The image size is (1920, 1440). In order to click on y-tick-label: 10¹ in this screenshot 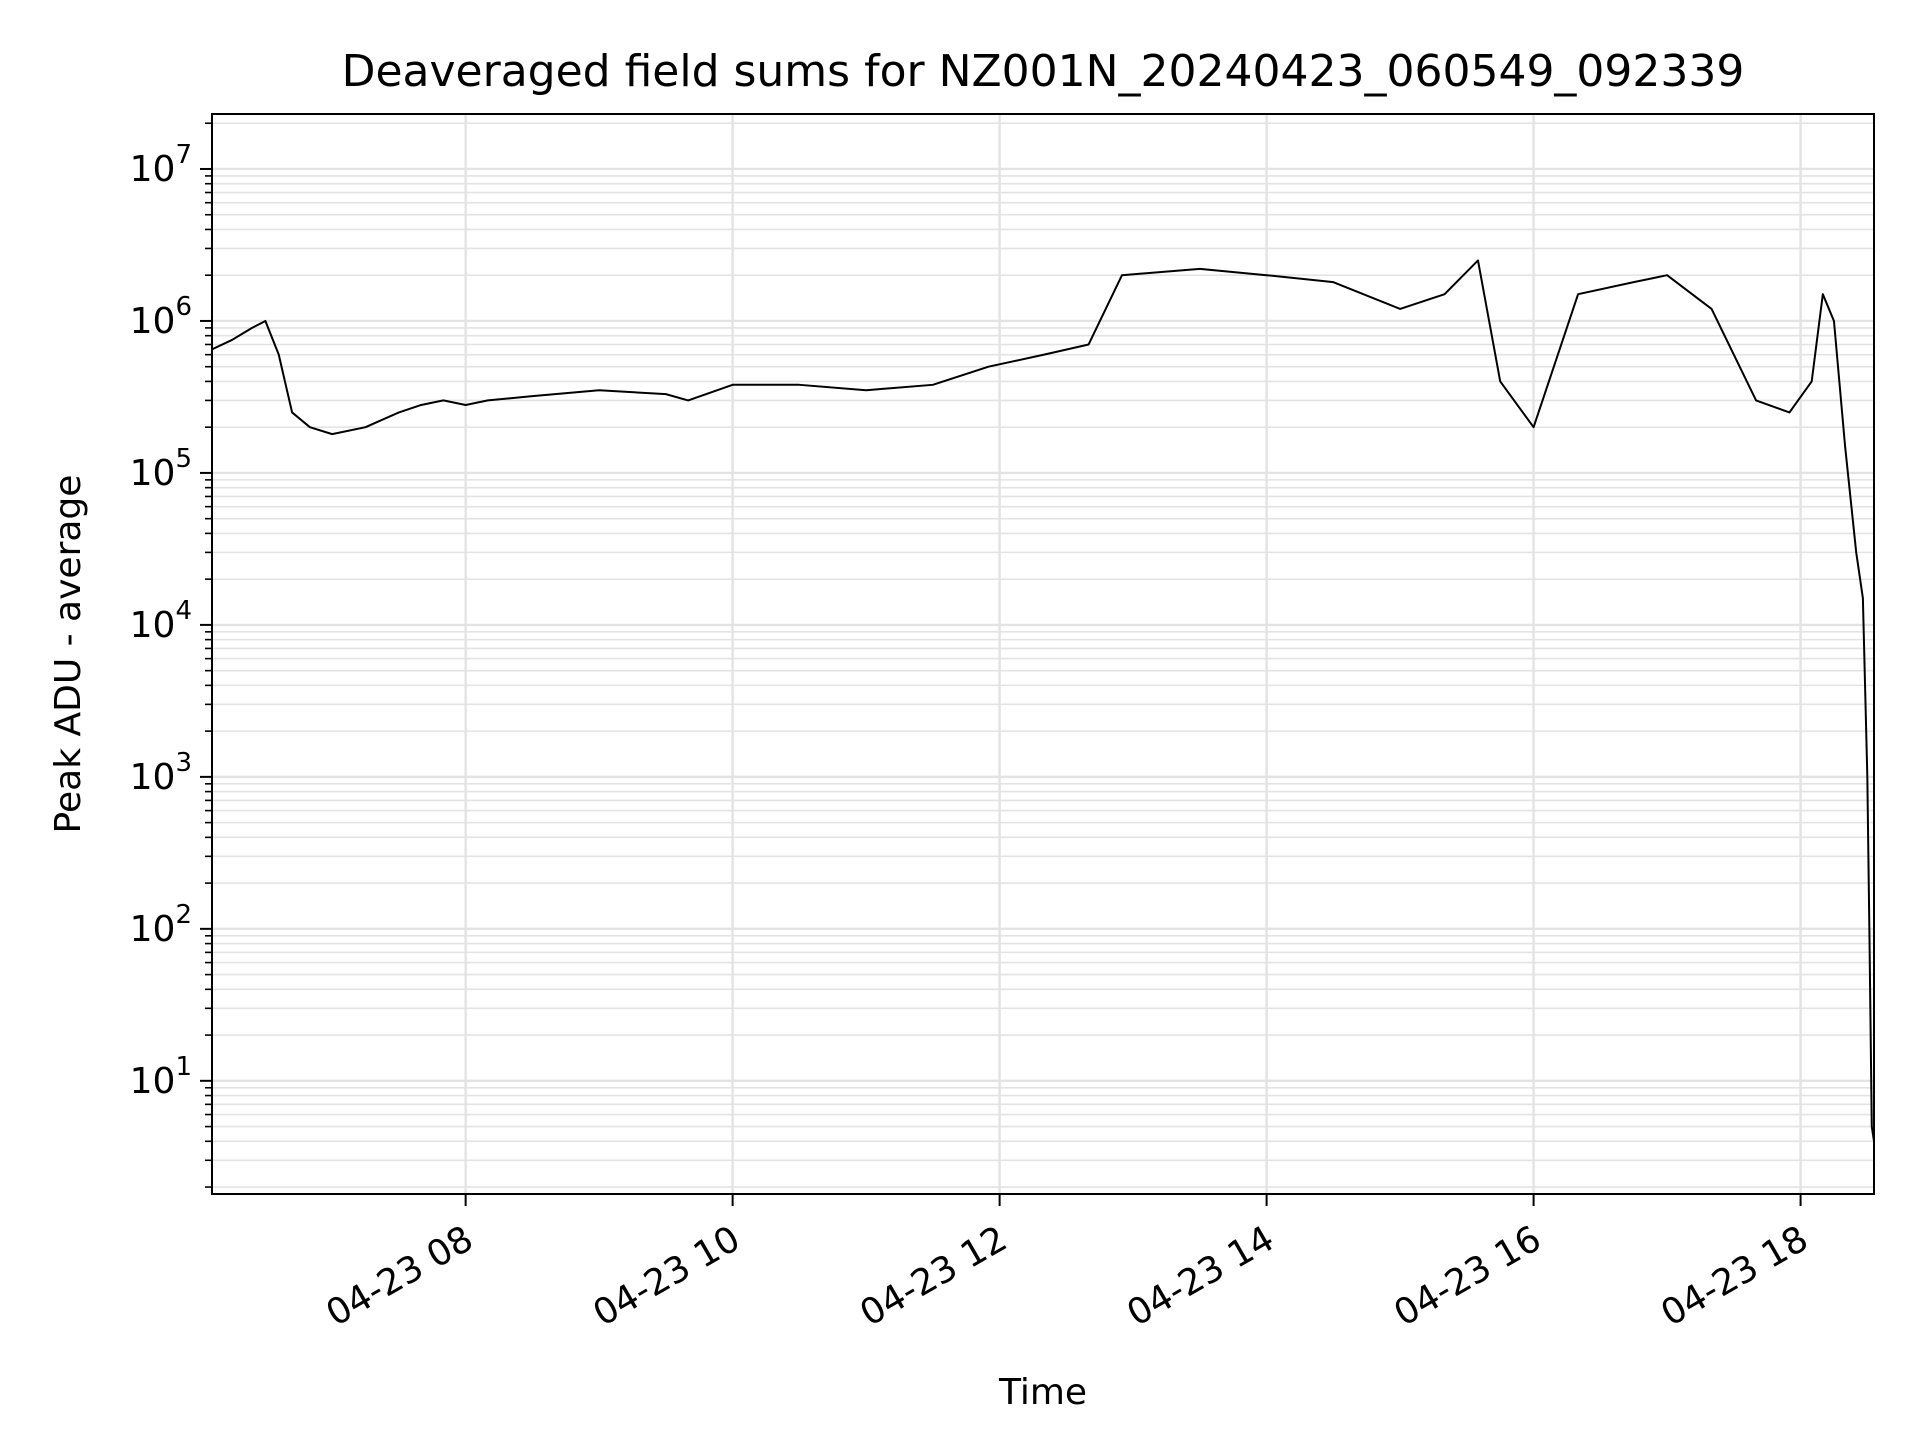, I will do `click(161, 1077)`.